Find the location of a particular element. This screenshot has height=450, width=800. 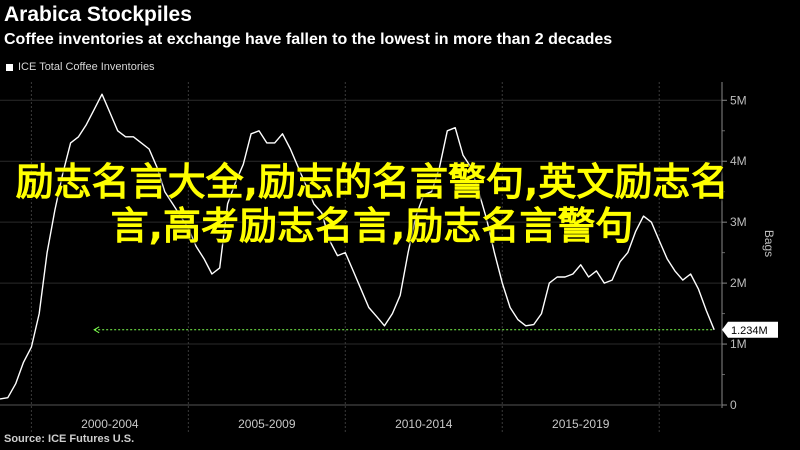

source-note: Source: ICE Futures U.S. is located at coordinates (69, 439).